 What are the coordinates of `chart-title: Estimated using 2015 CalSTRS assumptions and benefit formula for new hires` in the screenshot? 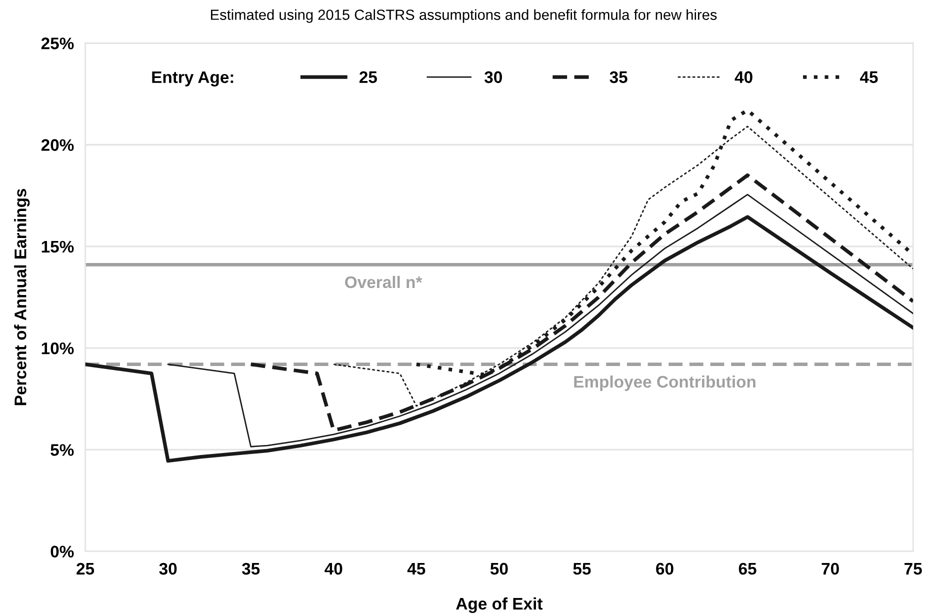 It's located at (463, 16).